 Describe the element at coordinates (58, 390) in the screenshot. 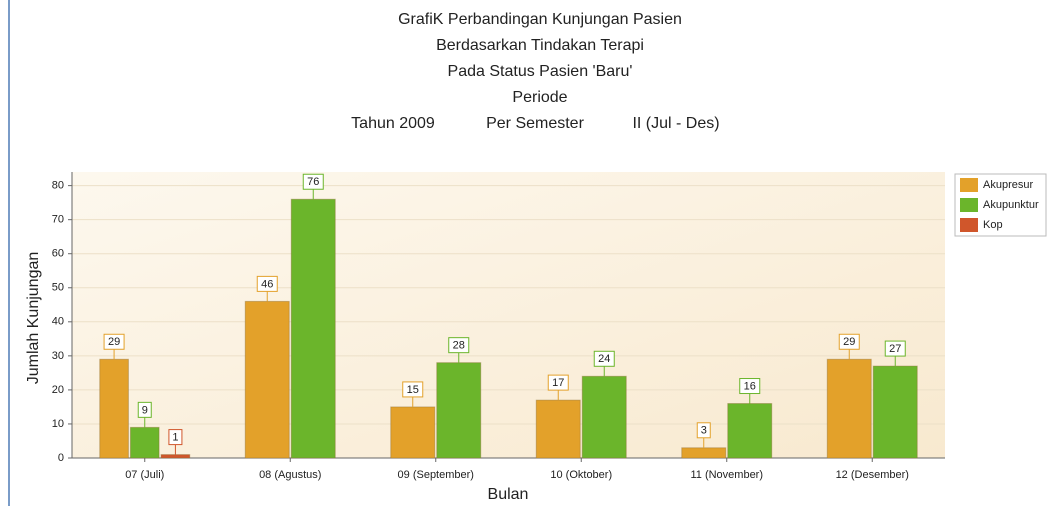

I see `y-tick-label: 20` at that location.